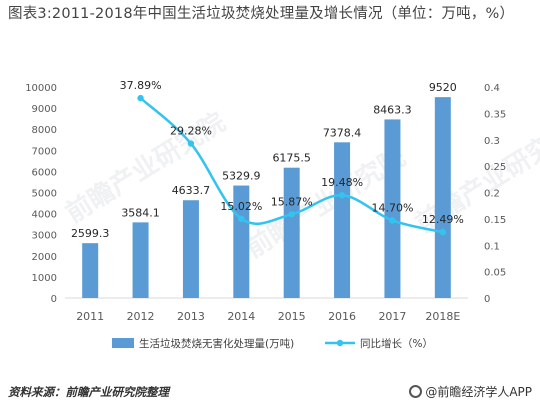 Image resolution: width=540 pixels, height=409 pixels. What do you see at coordinates (292, 201) in the screenshot?
I see `growth-value-label: 15.87%` at bounding box center [292, 201].